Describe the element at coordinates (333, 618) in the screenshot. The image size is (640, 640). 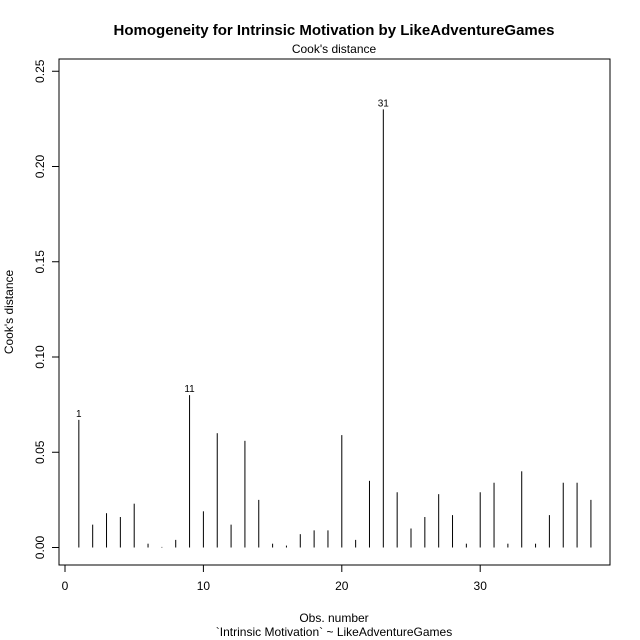
I see `x-axis-title: Obs. number` at that location.